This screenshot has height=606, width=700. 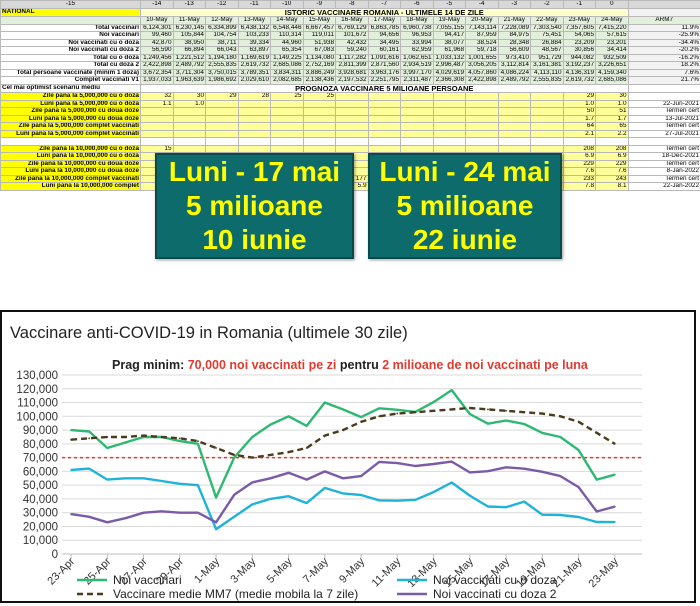 What do you see at coordinates (664, 21) in the screenshot?
I see `right-header: ARM7` at bounding box center [664, 21].